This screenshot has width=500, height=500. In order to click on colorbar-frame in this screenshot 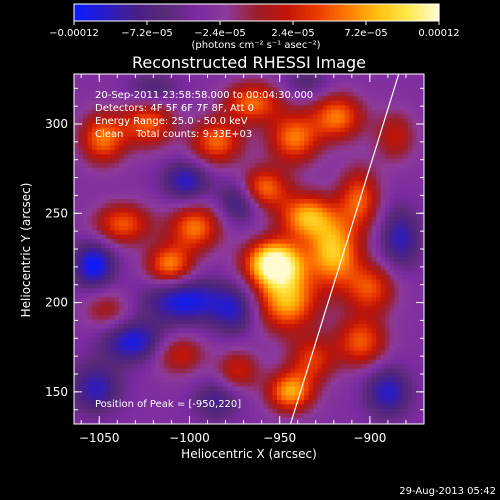, I will do `click(256, 12)`.